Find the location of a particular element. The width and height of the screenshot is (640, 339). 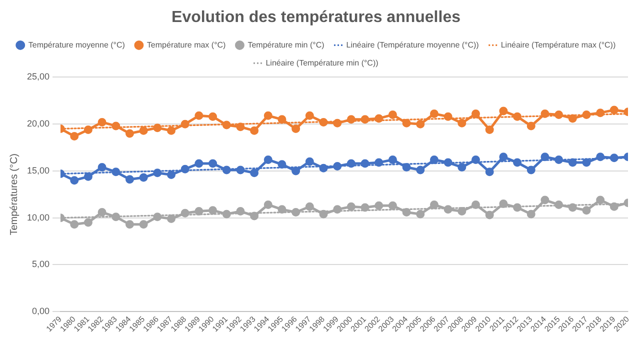

y-tick-label: 0,00 is located at coordinates (41, 311).